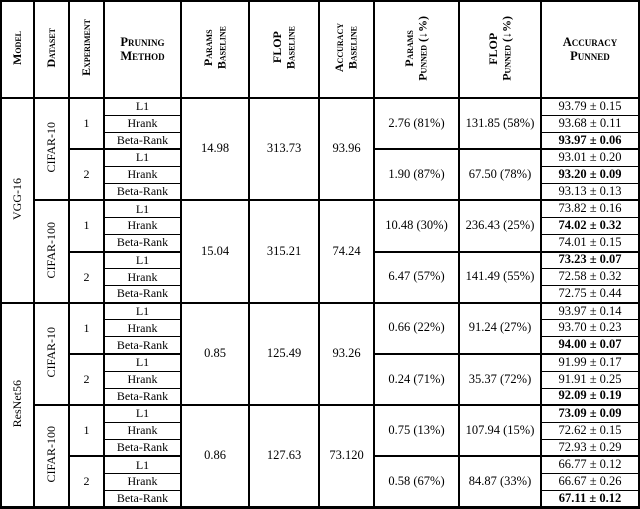 Image resolution: width=640 pixels, height=509 pixels. I want to click on params-baseline-cell: 15.04, so click(215, 251).